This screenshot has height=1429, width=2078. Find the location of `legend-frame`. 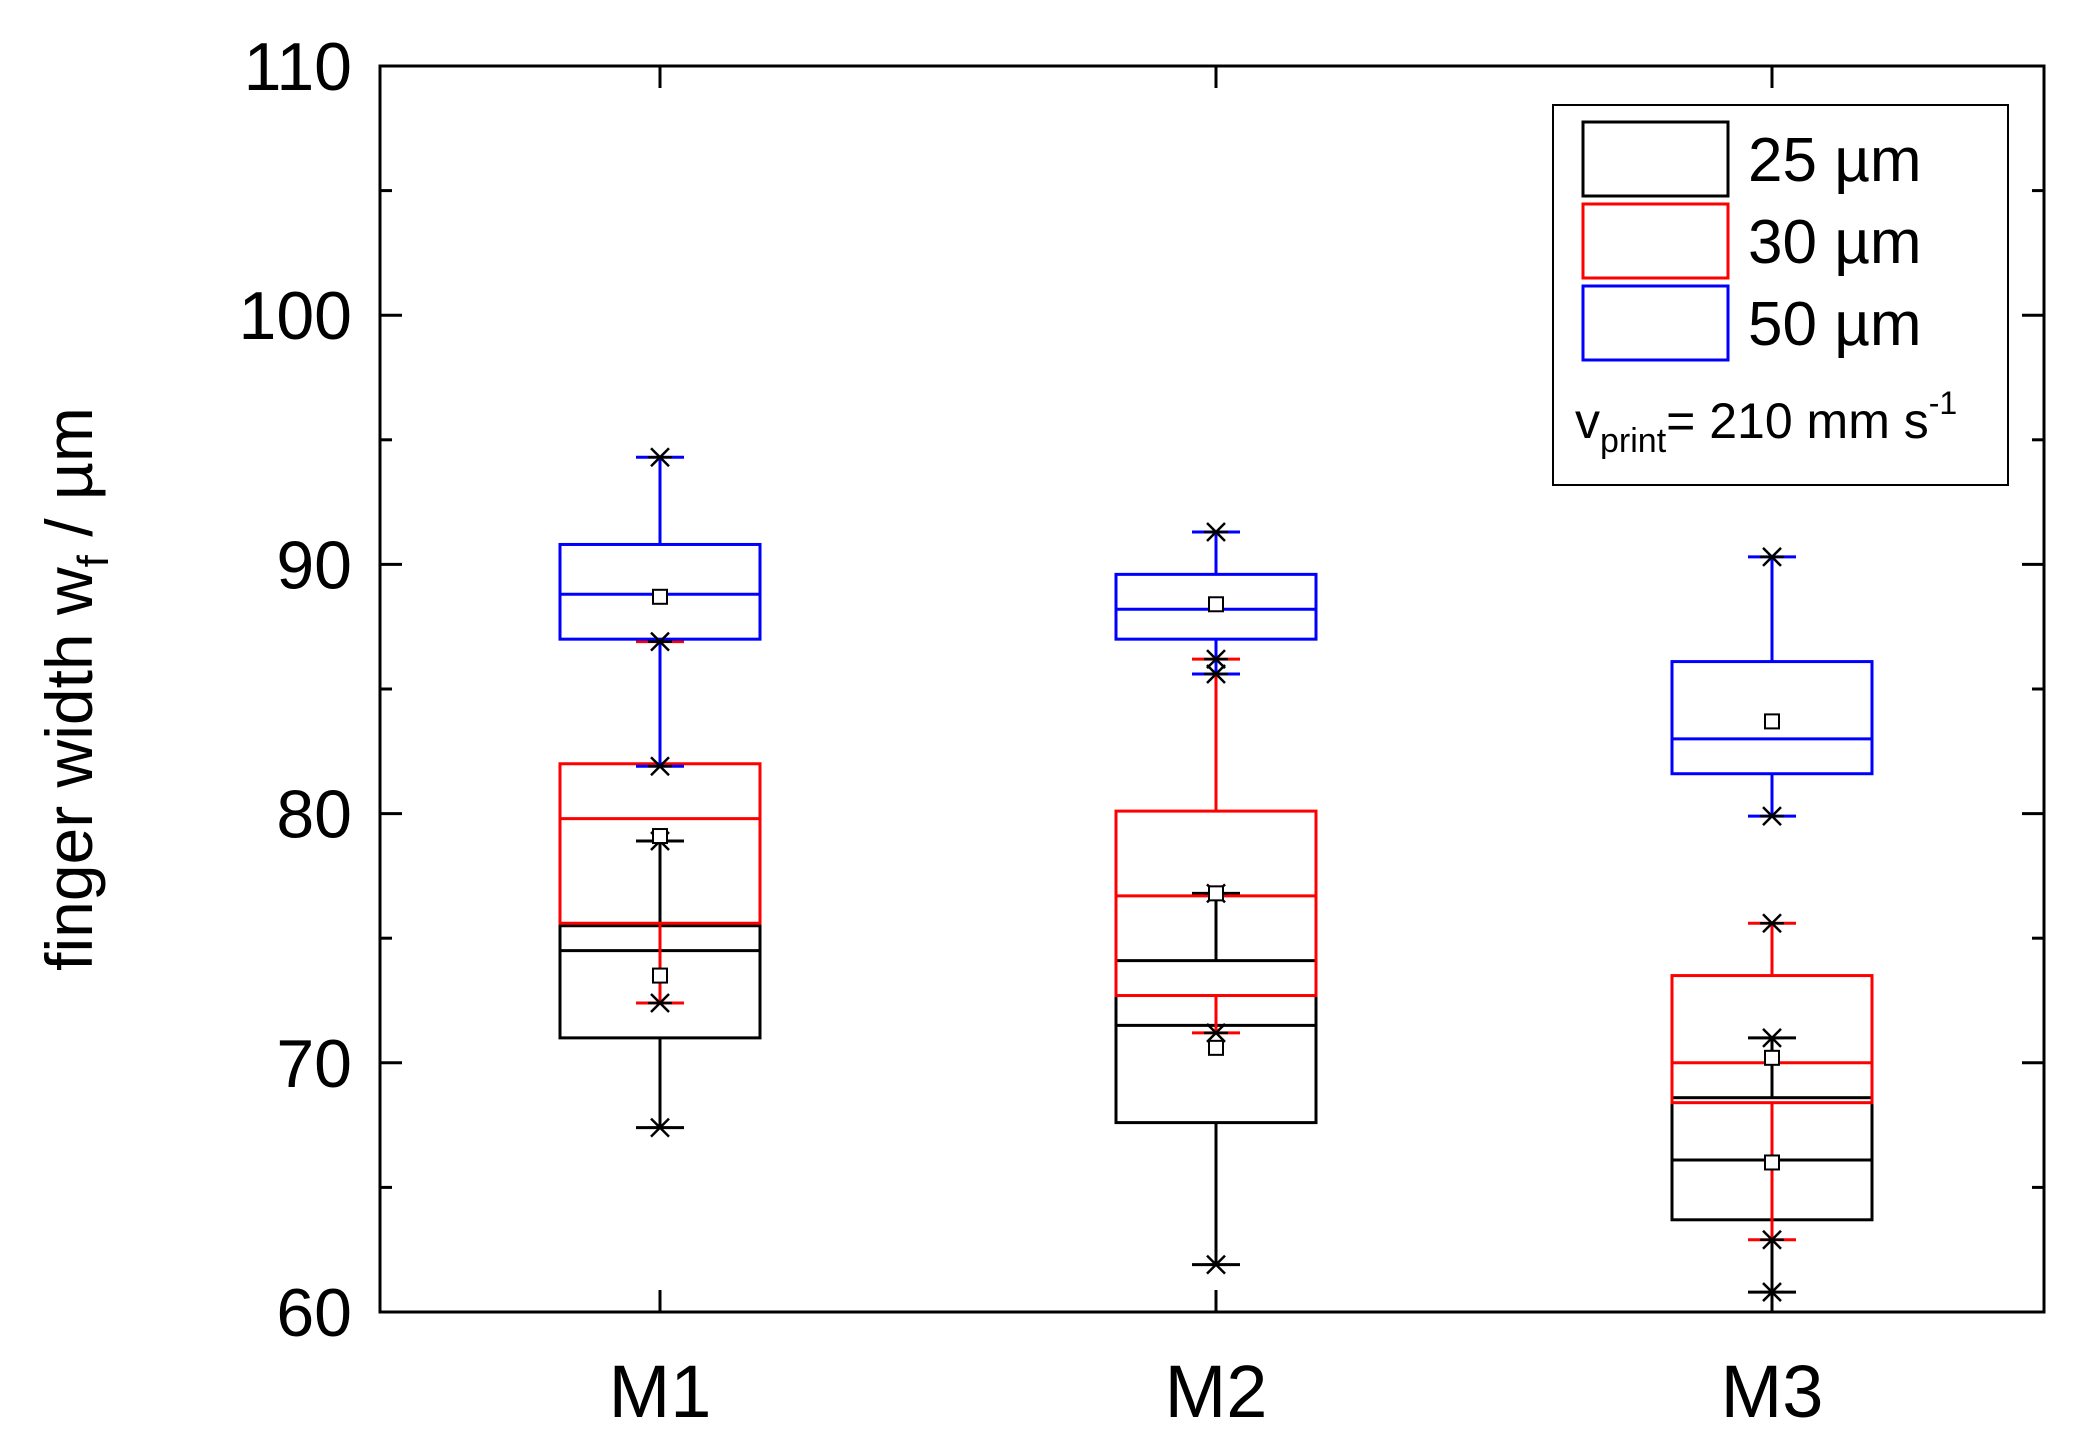

legend-frame is located at coordinates (1780, 295).